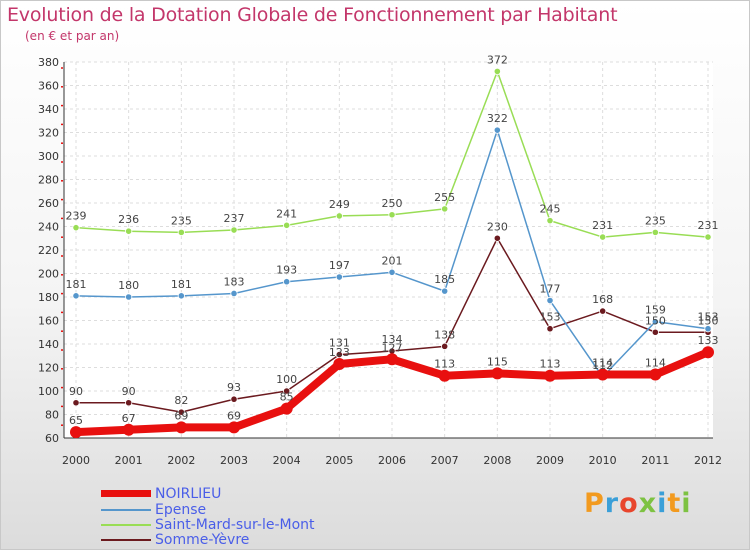  What do you see at coordinates (52, 415) in the screenshot?
I see `y-tick-label: 80` at bounding box center [52, 415].